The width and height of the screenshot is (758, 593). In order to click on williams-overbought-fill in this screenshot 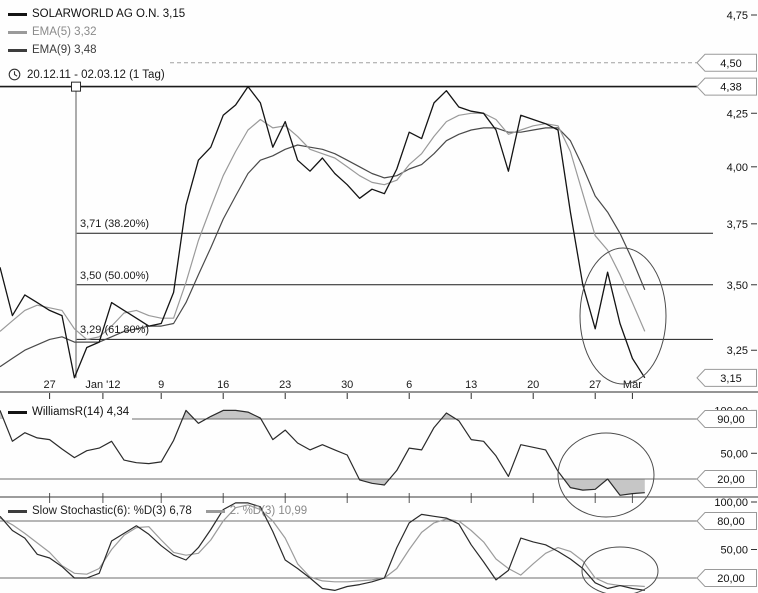, I will do `click(322, 414)`.